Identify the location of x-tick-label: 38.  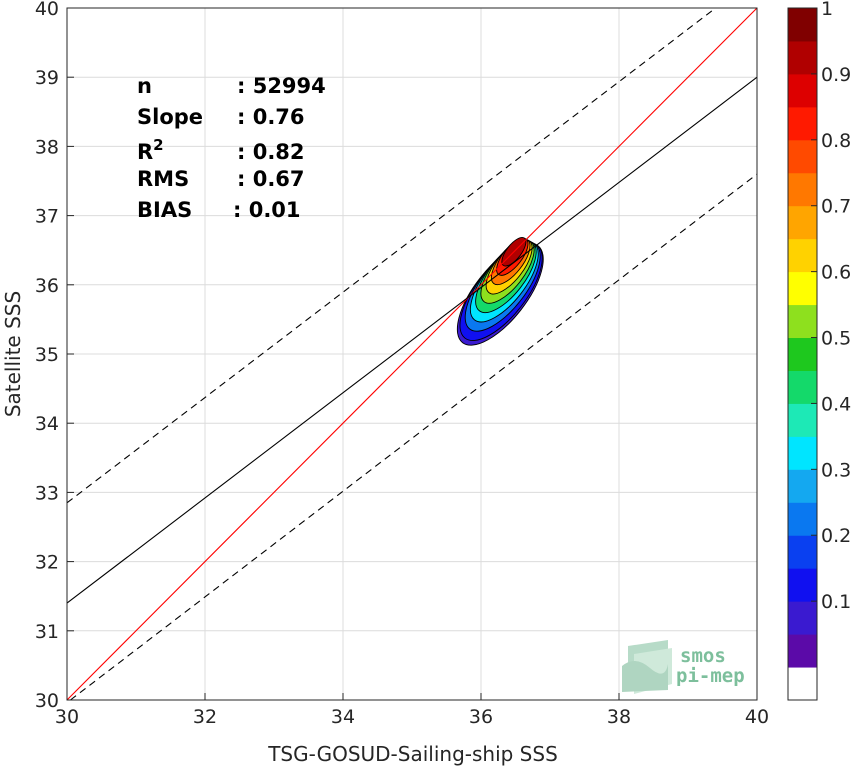
(619, 717).